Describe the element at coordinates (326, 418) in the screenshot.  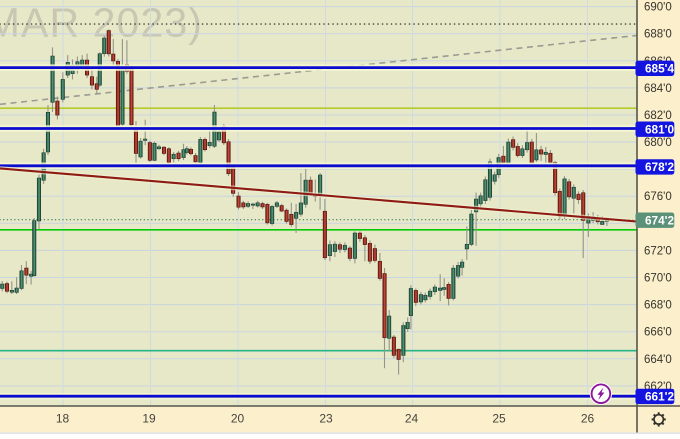
I see `svg-text: 23` at that location.